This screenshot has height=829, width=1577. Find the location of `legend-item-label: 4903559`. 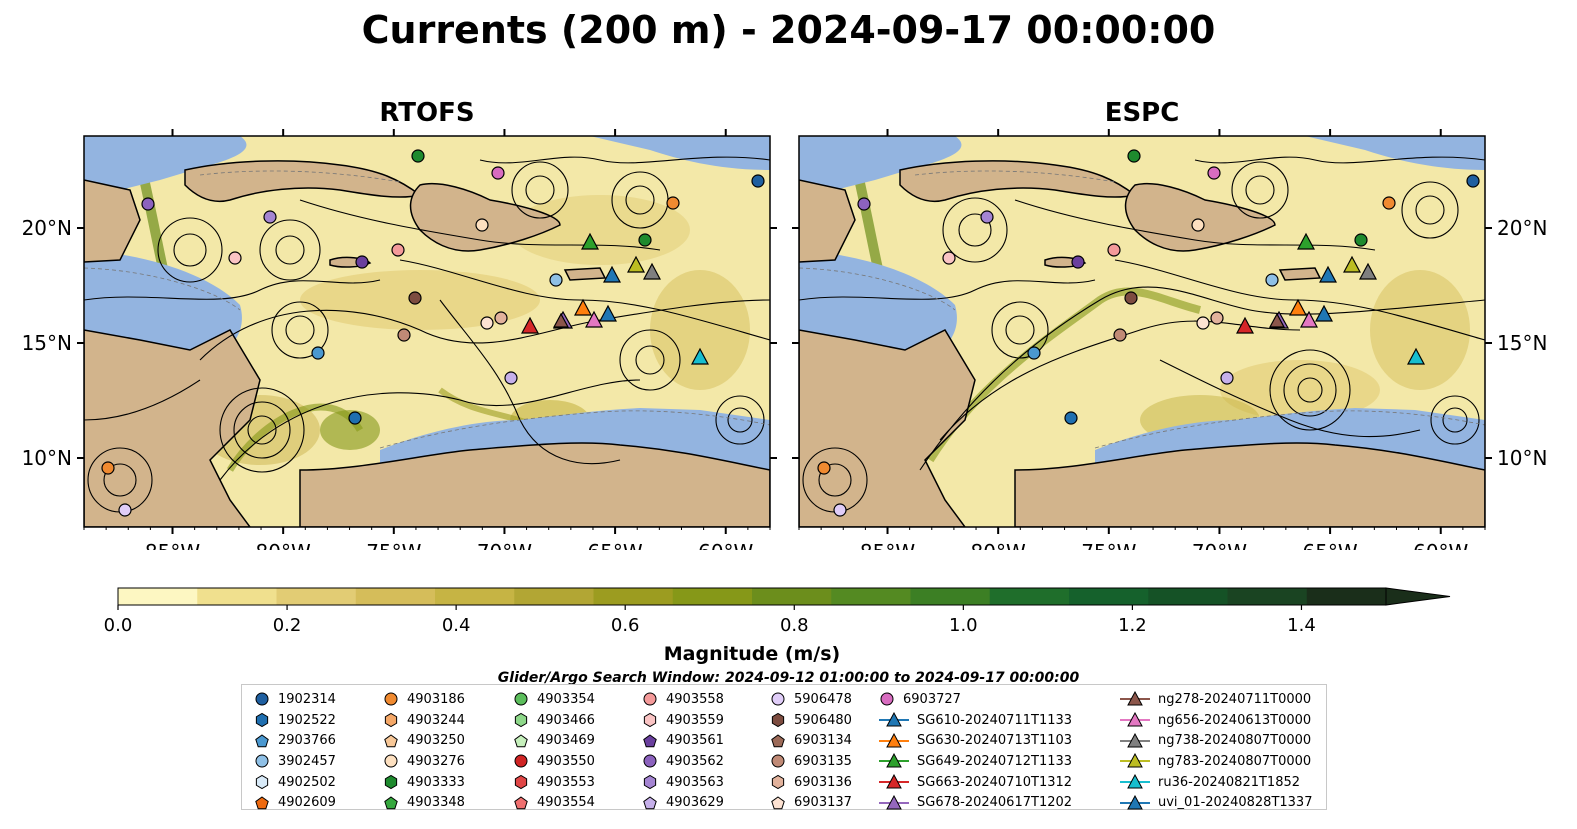

legend-item-label: 4903559 is located at coordinates (695, 720).